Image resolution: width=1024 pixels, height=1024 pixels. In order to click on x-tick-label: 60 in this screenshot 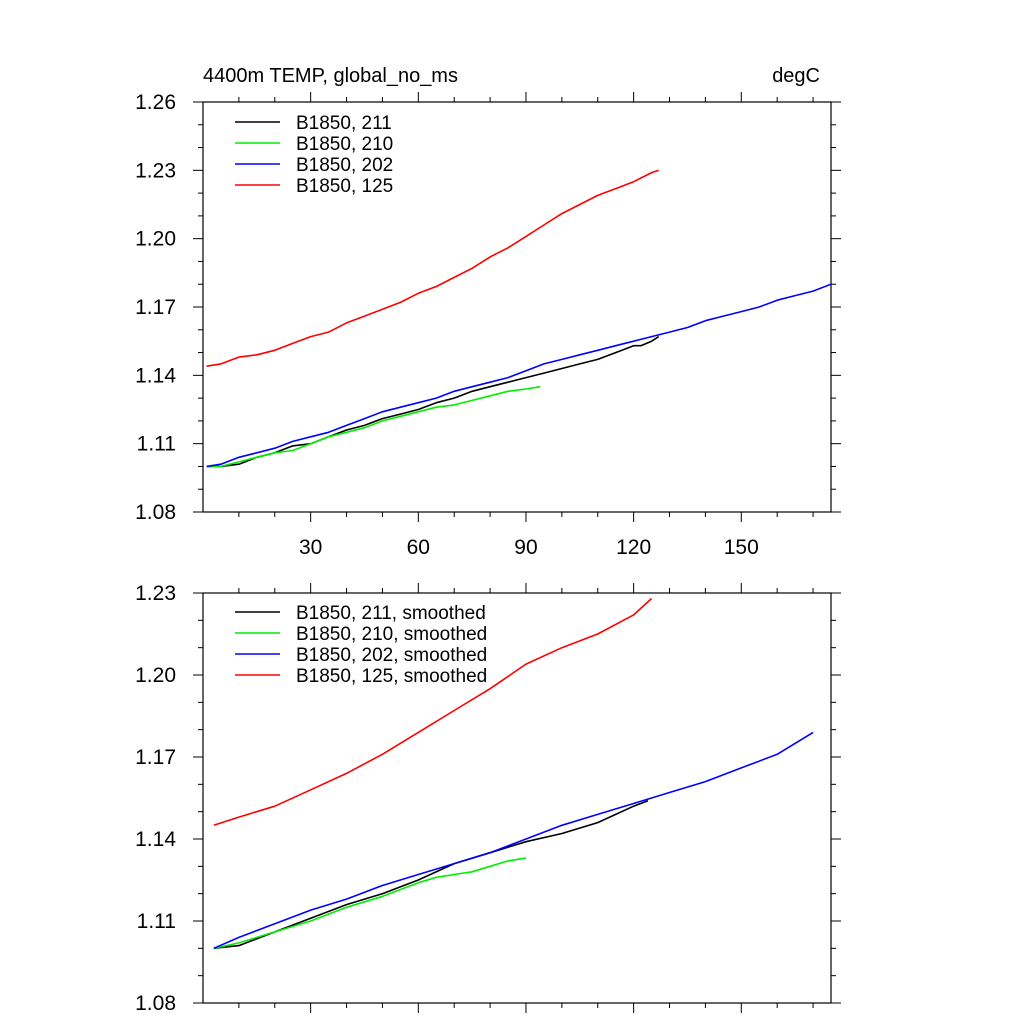, I will do `click(418, 547)`.